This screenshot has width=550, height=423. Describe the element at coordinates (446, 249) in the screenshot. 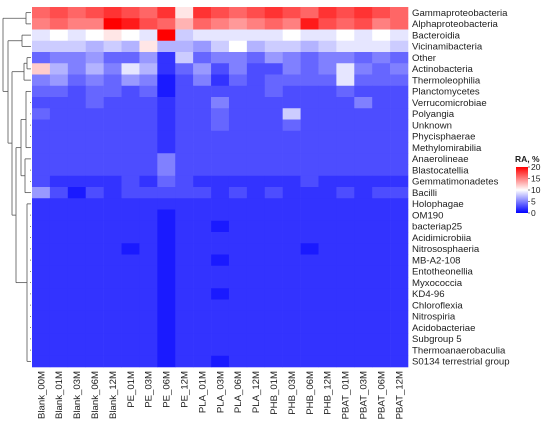

I see `row-label: Nitrososphaeria` at that location.